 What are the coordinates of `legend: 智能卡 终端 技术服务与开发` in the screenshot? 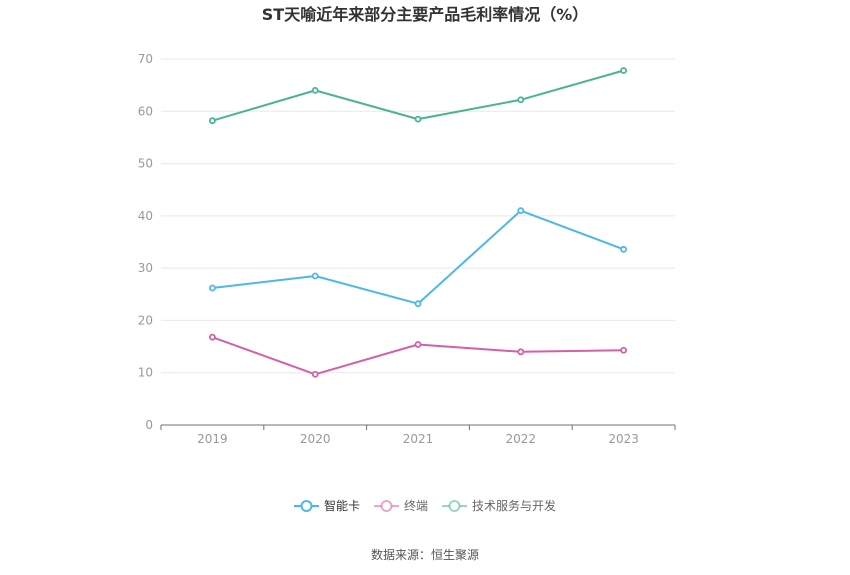 It's located at (425, 505).